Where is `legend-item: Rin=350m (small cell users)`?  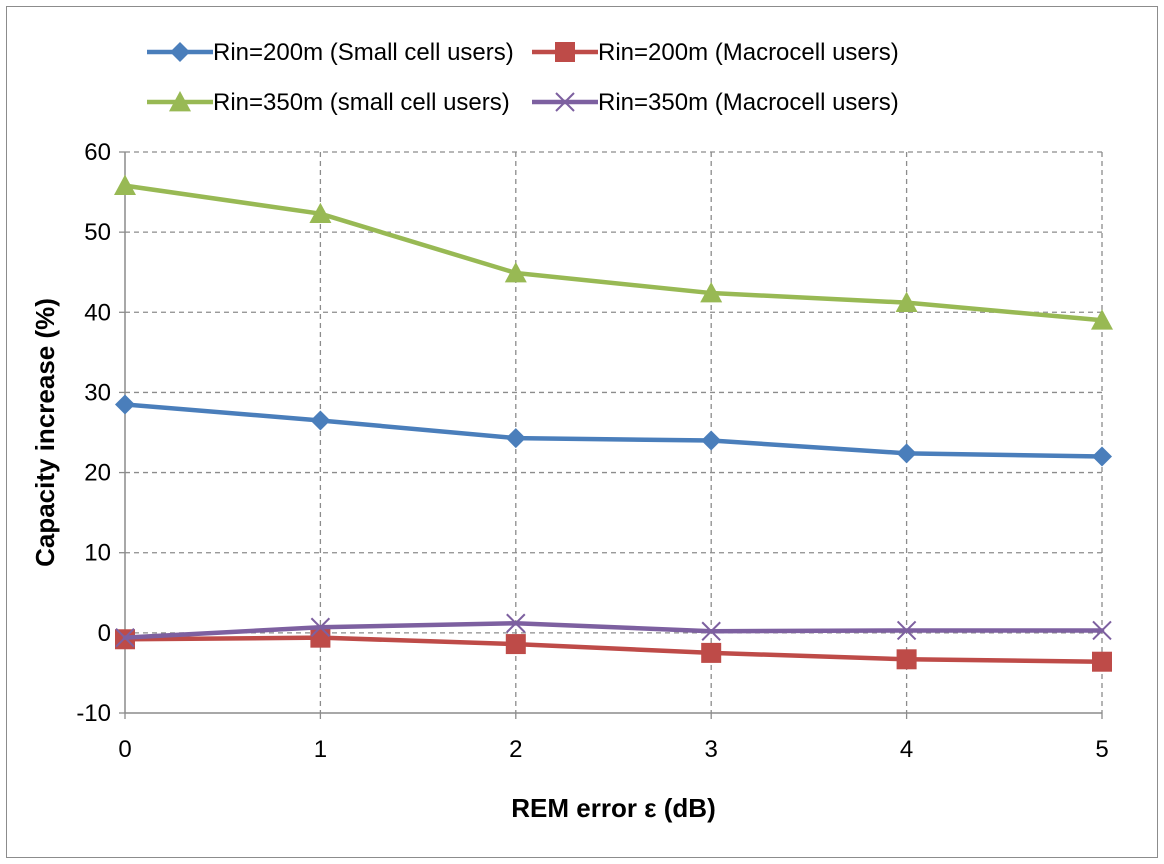
legend-item: Rin=350m (small cell users) is located at coordinates (328, 102).